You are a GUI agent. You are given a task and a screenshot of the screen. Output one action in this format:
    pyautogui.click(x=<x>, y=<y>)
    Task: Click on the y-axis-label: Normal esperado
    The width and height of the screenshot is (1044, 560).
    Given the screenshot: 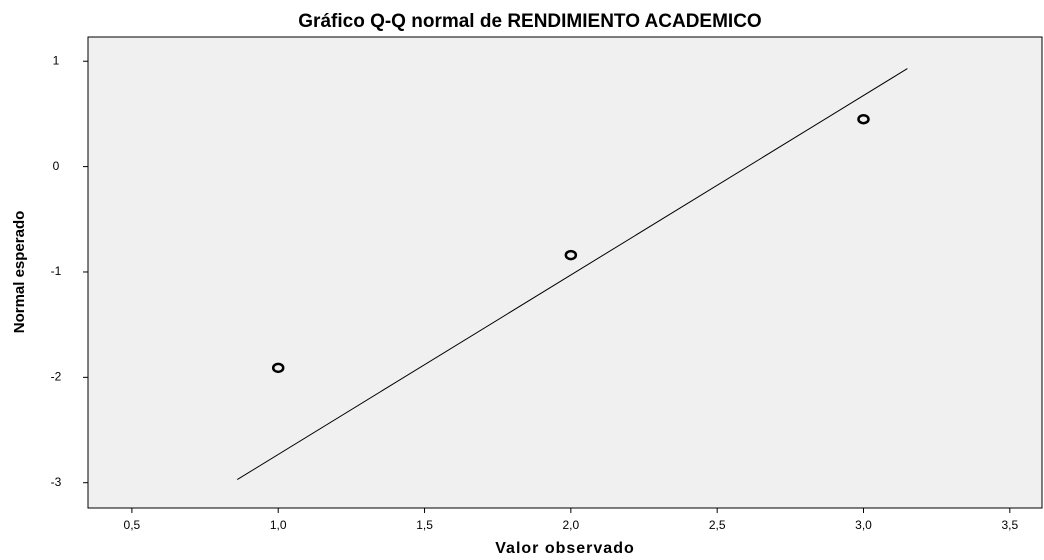 What is the action you would take?
    pyautogui.click(x=19, y=272)
    